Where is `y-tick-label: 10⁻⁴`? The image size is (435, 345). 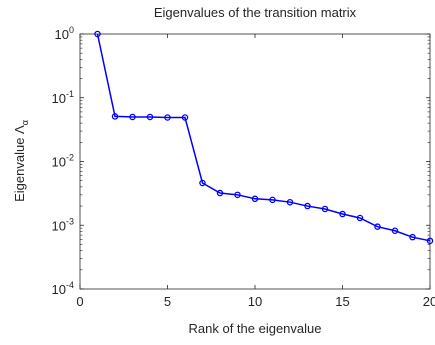
y-tick-label: 10⁻⁴ is located at coordinates (63, 288).